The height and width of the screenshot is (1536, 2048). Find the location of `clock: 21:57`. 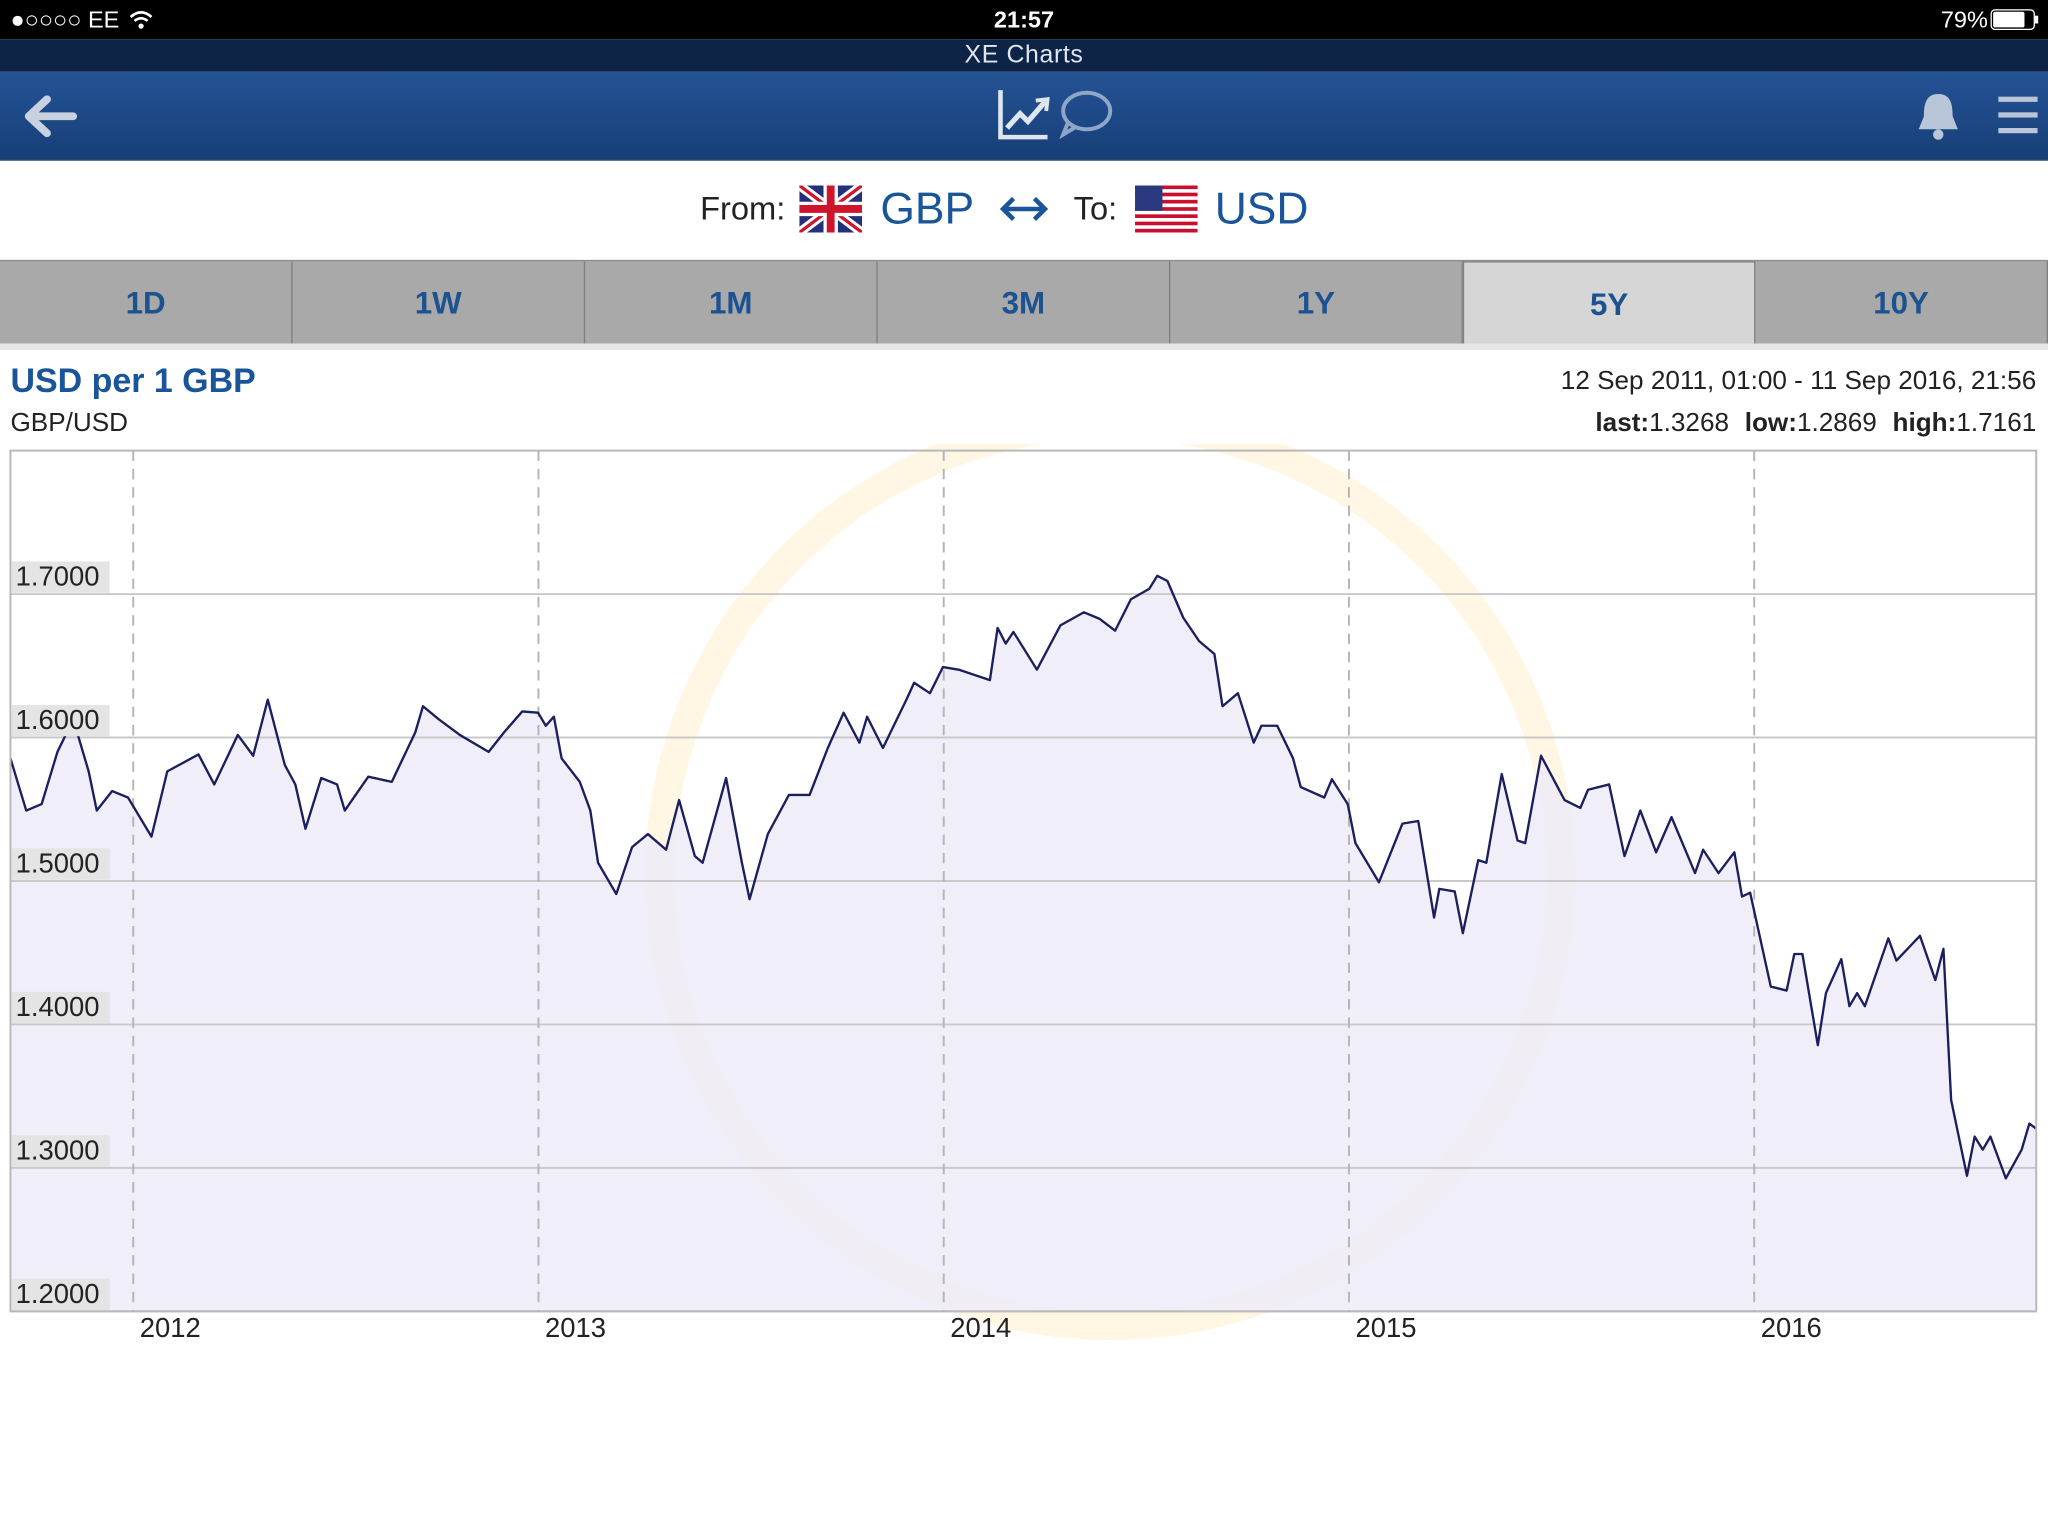

clock: 21:57 is located at coordinates (1024, 19).